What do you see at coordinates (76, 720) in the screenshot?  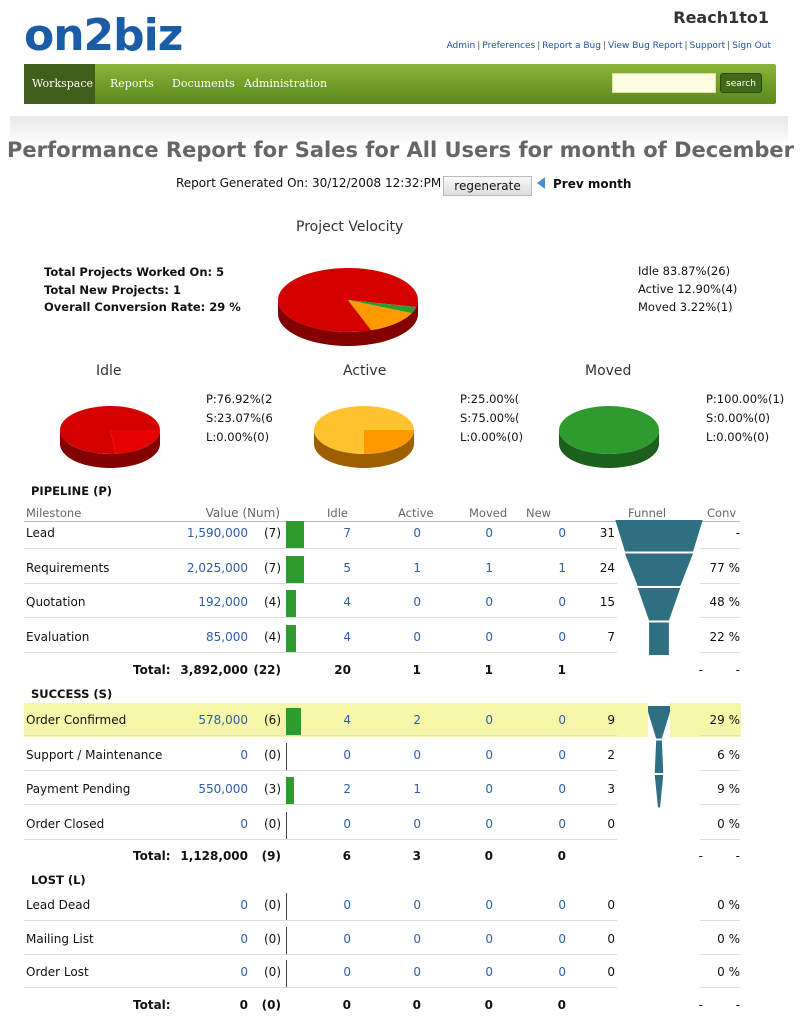 I see `milestone-name: Order Confirmed` at bounding box center [76, 720].